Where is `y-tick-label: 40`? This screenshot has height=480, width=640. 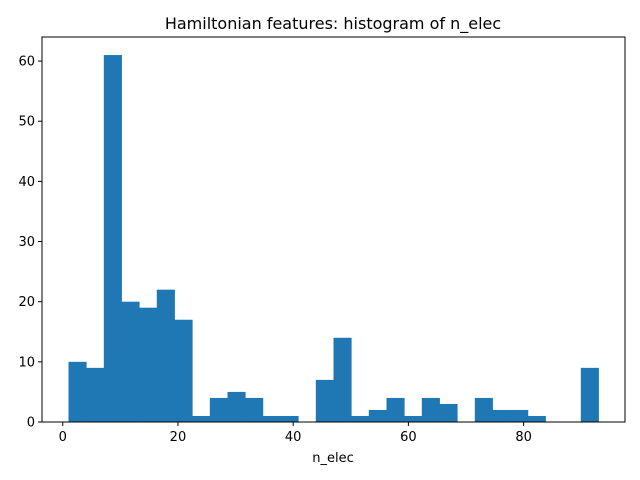 y-tick-label: 40 is located at coordinates (26, 182).